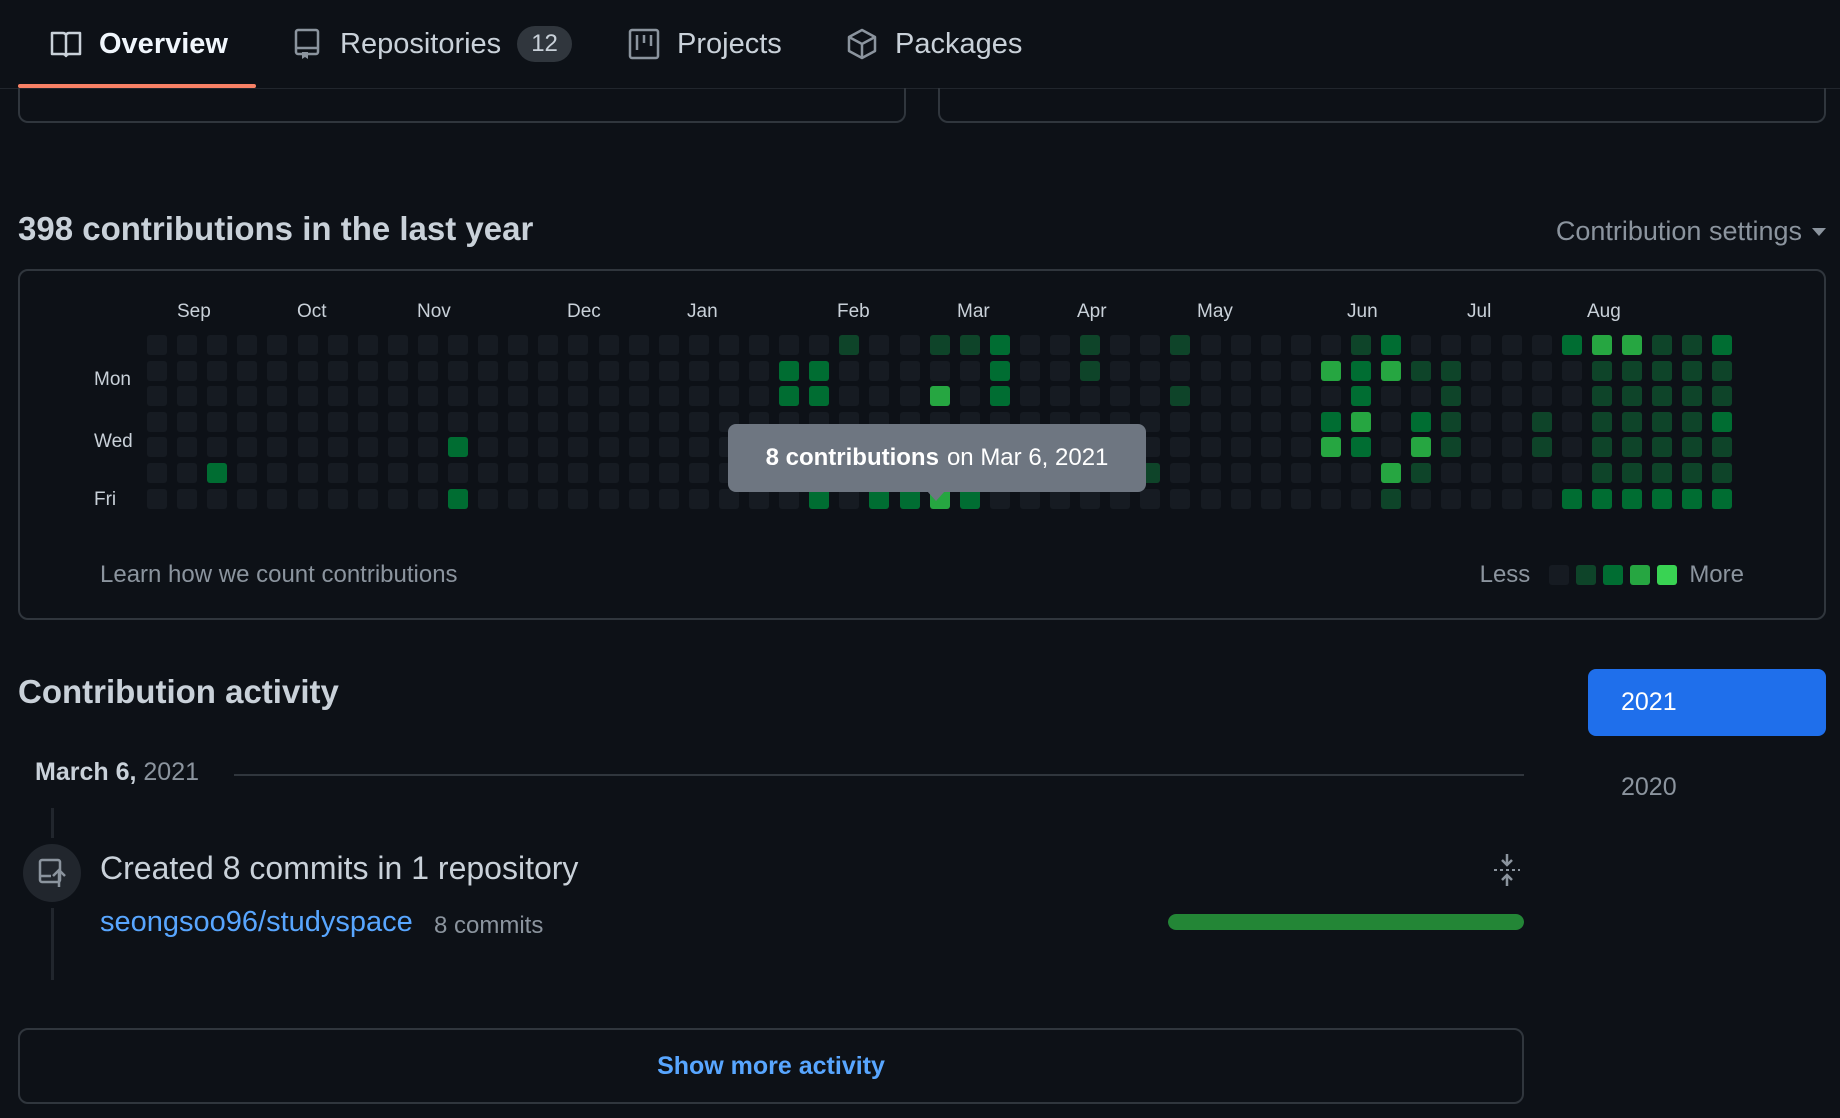 The image size is (1840, 1118). What do you see at coordinates (256, 922) in the screenshot?
I see `repo-link: seongsoo96/studyspace` at bounding box center [256, 922].